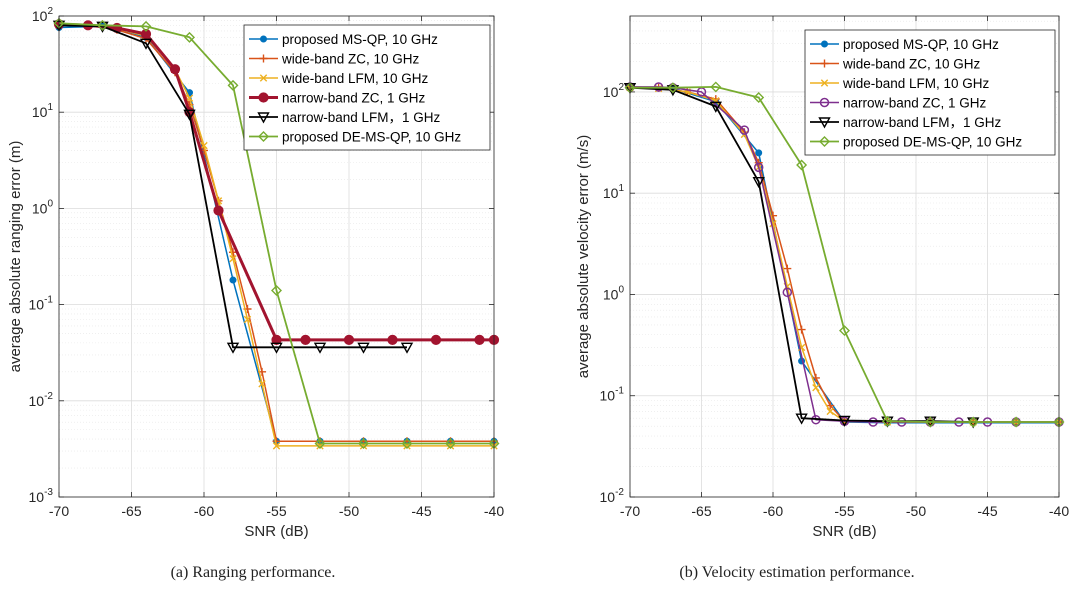 The height and width of the screenshot is (596, 1071). What do you see at coordinates (614, 192) in the screenshot?
I see `y-tick-label: 10¹` at bounding box center [614, 192].